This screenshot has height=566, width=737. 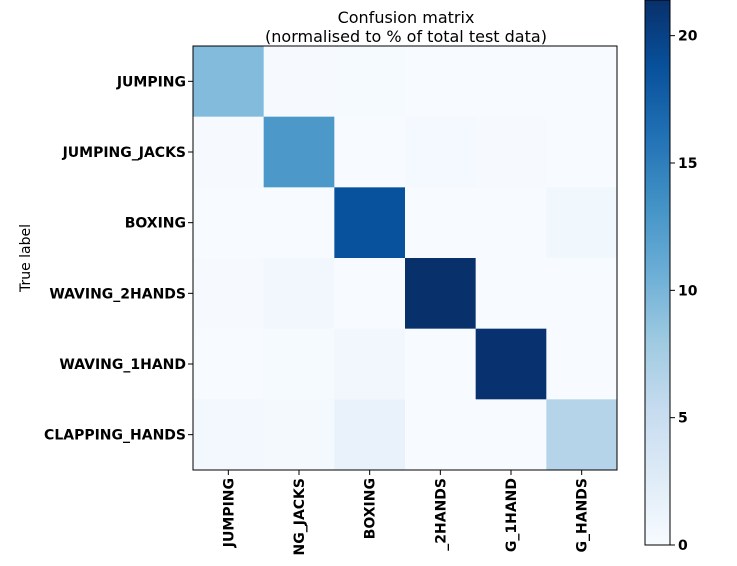 What do you see at coordinates (117, 294) in the screenshot?
I see `row-label: WAVING_2HANDS` at bounding box center [117, 294].